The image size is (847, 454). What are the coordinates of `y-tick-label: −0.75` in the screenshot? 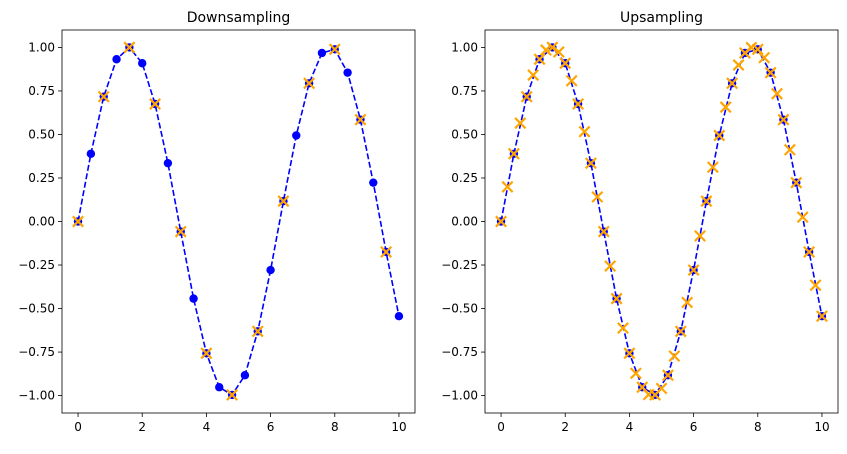 It's located at (36, 352).